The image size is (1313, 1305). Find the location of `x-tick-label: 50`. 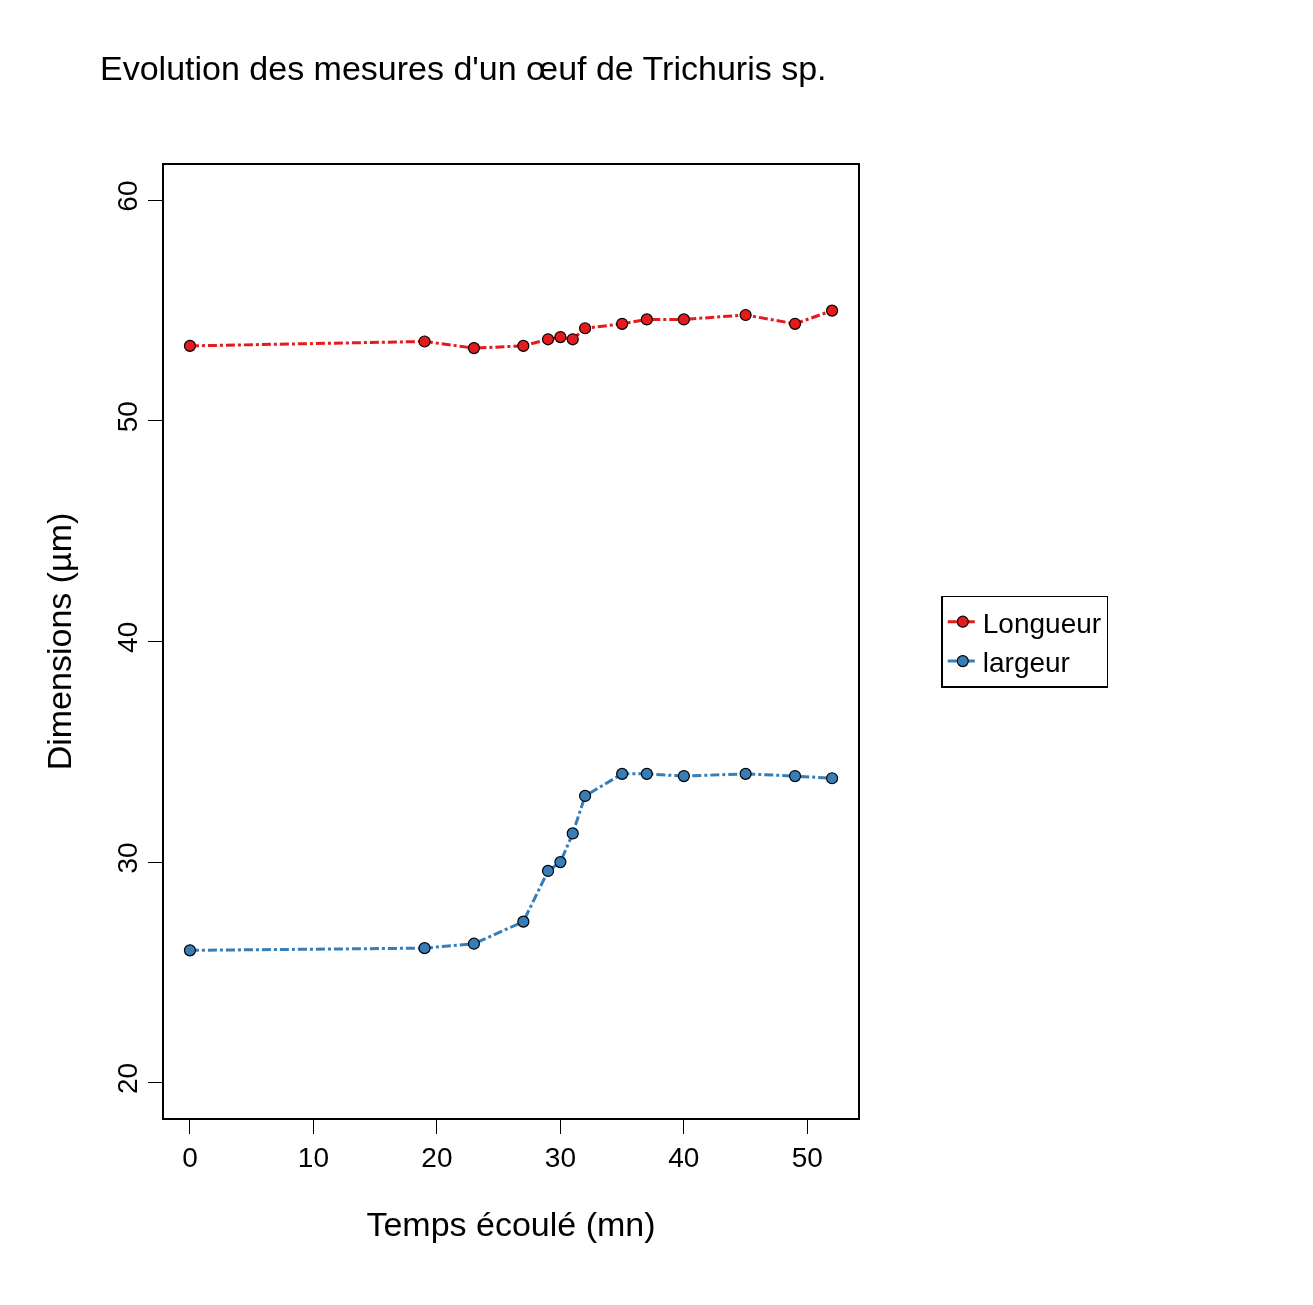

x-tick-label: 50 is located at coordinates (807, 1158).